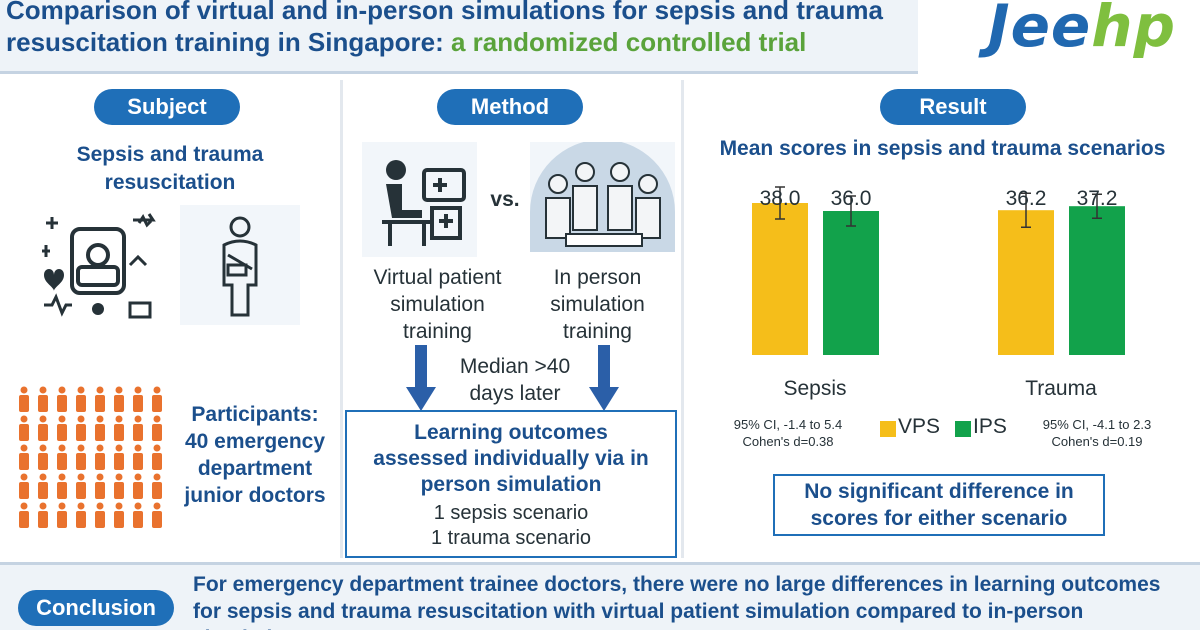 The height and width of the screenshot is (630, 1200). What do you see at coordinates (87, 455) in the screenshot?
I see `people-grid-icon` at bounding box center [87, 455].